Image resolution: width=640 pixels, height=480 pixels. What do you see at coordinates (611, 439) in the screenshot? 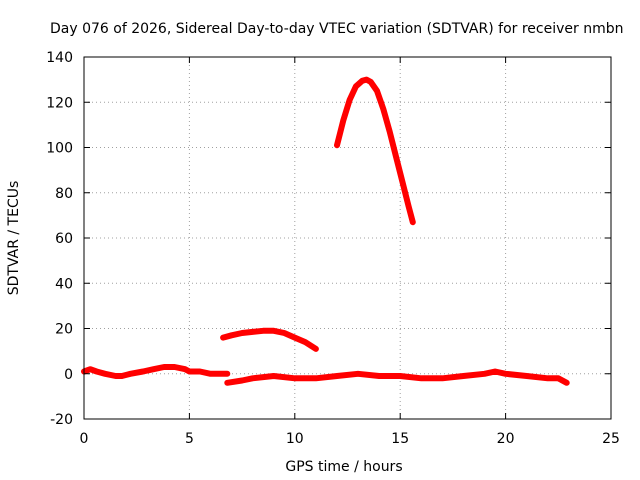
I see `x-tick-label: 25` at bounding box center [611, 439].